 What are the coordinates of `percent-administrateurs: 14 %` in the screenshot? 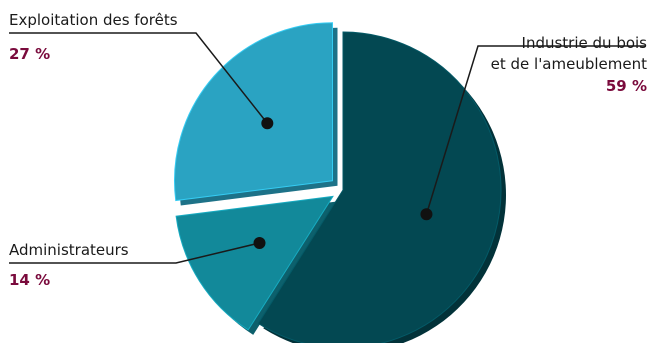 It's located at (30, 280).